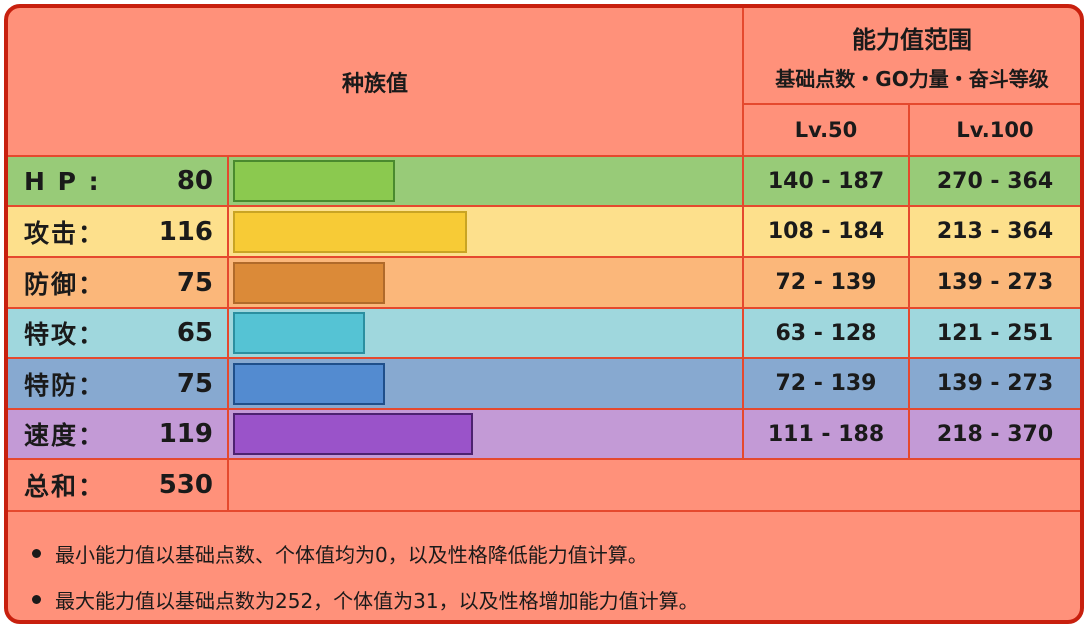  What do you see at coordinates (185, 231) in the screenshot?
I see `stat-value: 116` at bounding box center [185, 231].